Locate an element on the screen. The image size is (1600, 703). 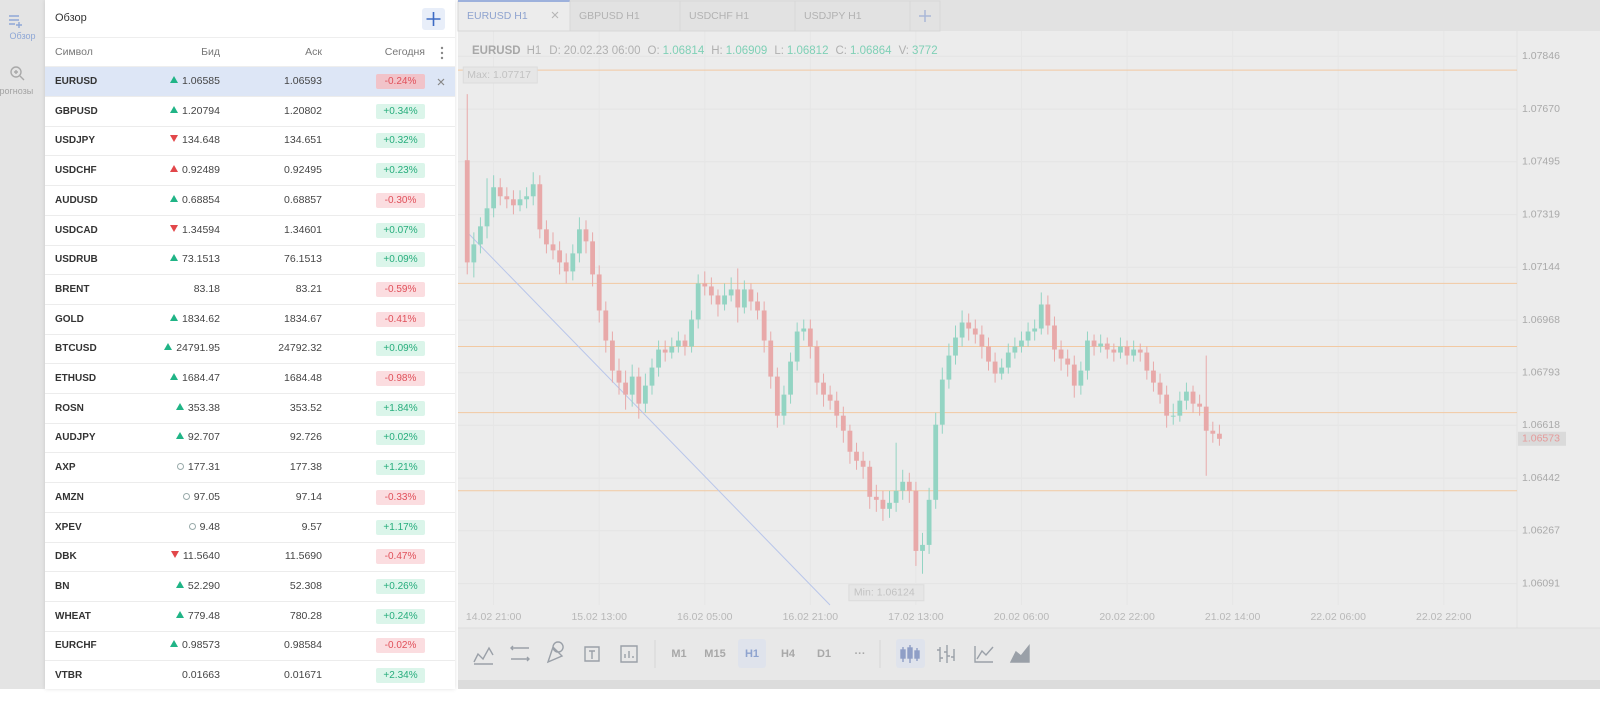
symbol: DBK is located at coordinates (66, 557).